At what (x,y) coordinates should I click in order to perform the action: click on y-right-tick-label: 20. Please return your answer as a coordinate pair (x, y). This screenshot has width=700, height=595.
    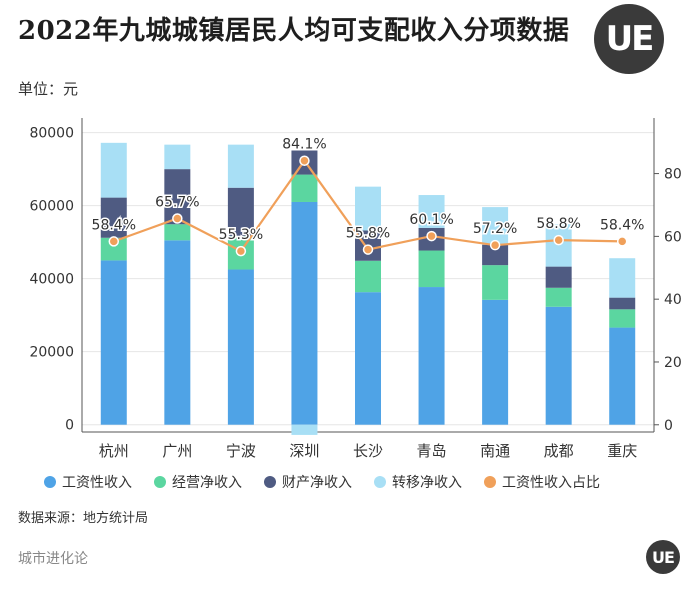
    Looking at the image, I should click on (673, 363).